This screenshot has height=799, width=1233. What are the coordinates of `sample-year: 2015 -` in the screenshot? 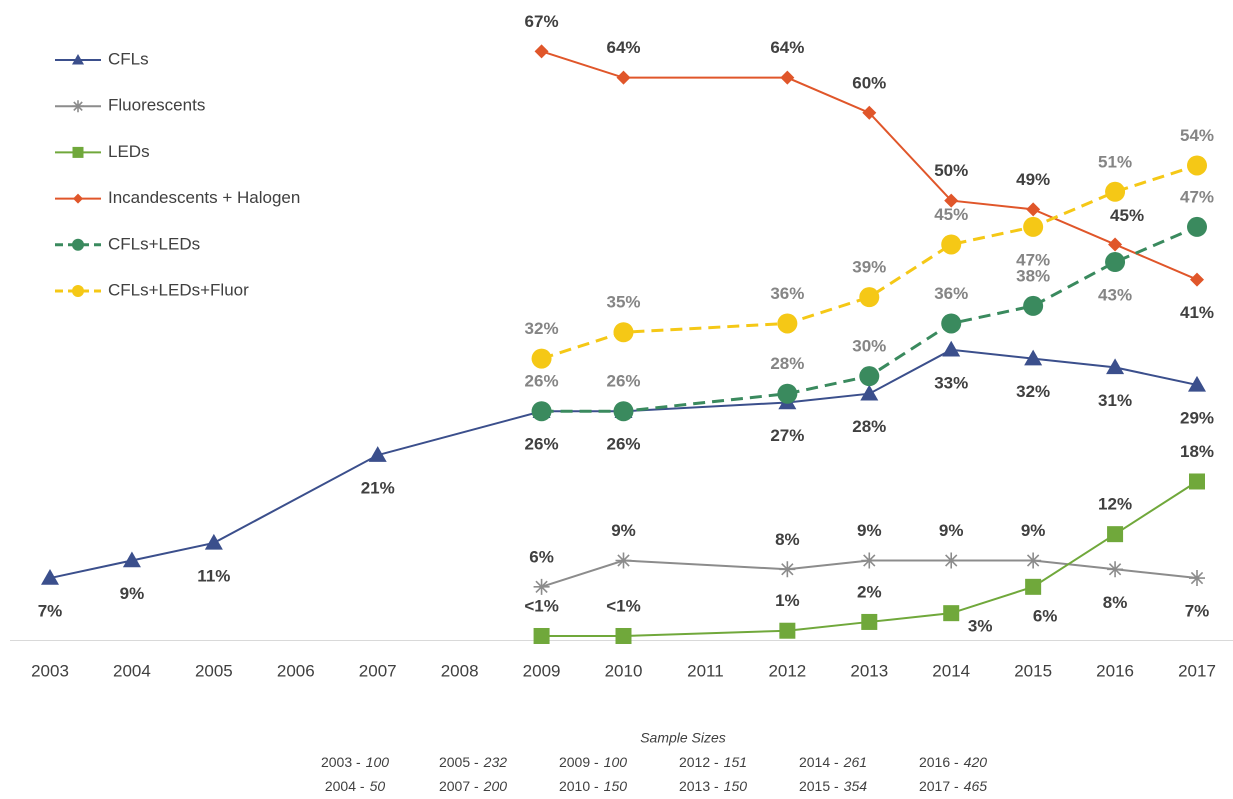 It's located at (819, 786).